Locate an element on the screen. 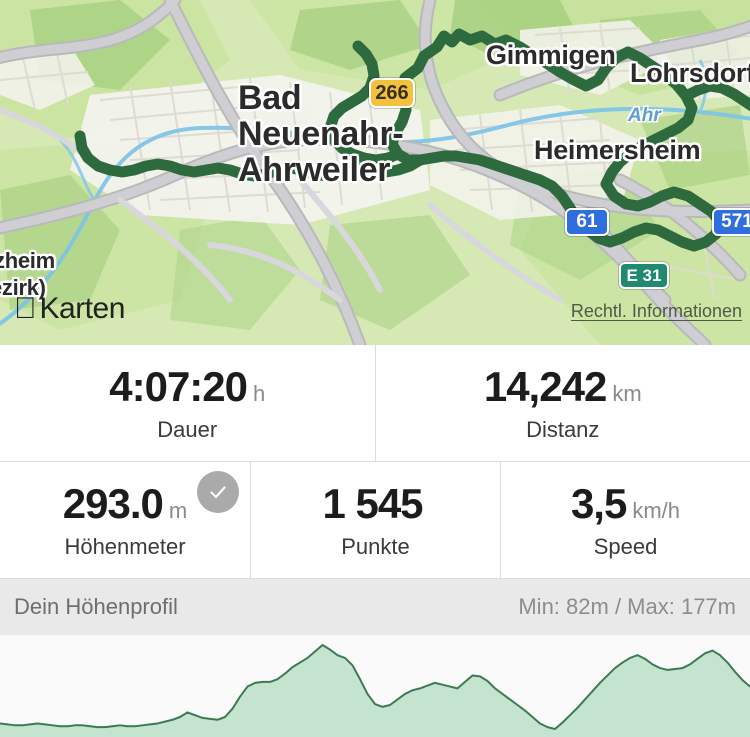 Image resolution: width=750 pixels, height=737 pixels. stat-duration-value-group: 4:07:20 h is located at coordinates (187, 387).